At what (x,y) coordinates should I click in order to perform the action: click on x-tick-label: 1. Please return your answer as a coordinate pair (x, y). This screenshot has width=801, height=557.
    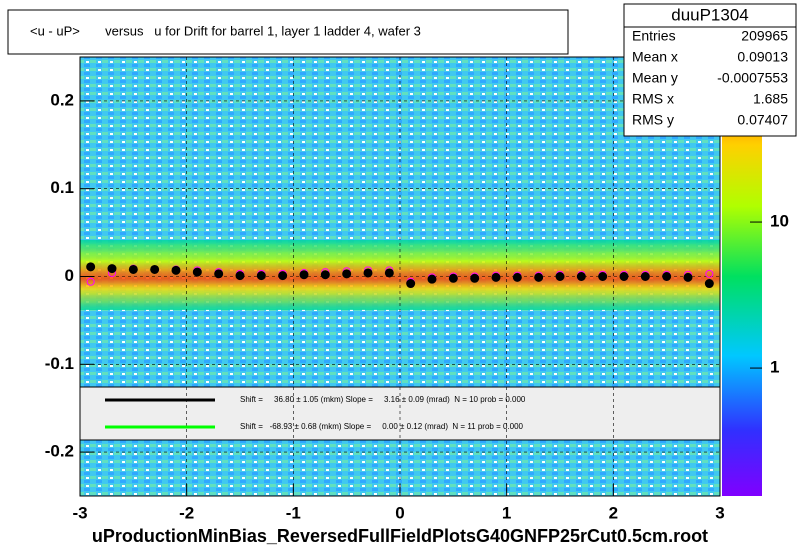
    Looking at the image, I should click on (506, 512).